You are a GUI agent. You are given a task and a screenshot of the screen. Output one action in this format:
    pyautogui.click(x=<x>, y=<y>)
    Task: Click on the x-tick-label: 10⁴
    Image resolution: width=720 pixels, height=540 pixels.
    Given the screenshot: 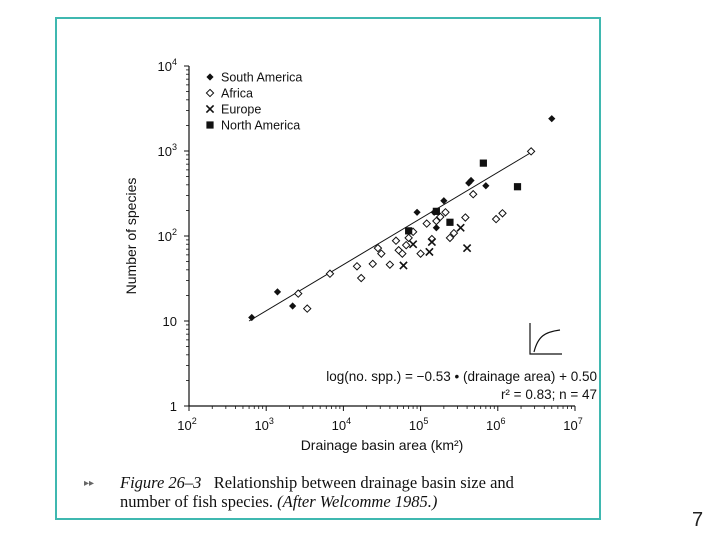 What is the action you would take?
    pyautogui.click(x=341, y=424)
    